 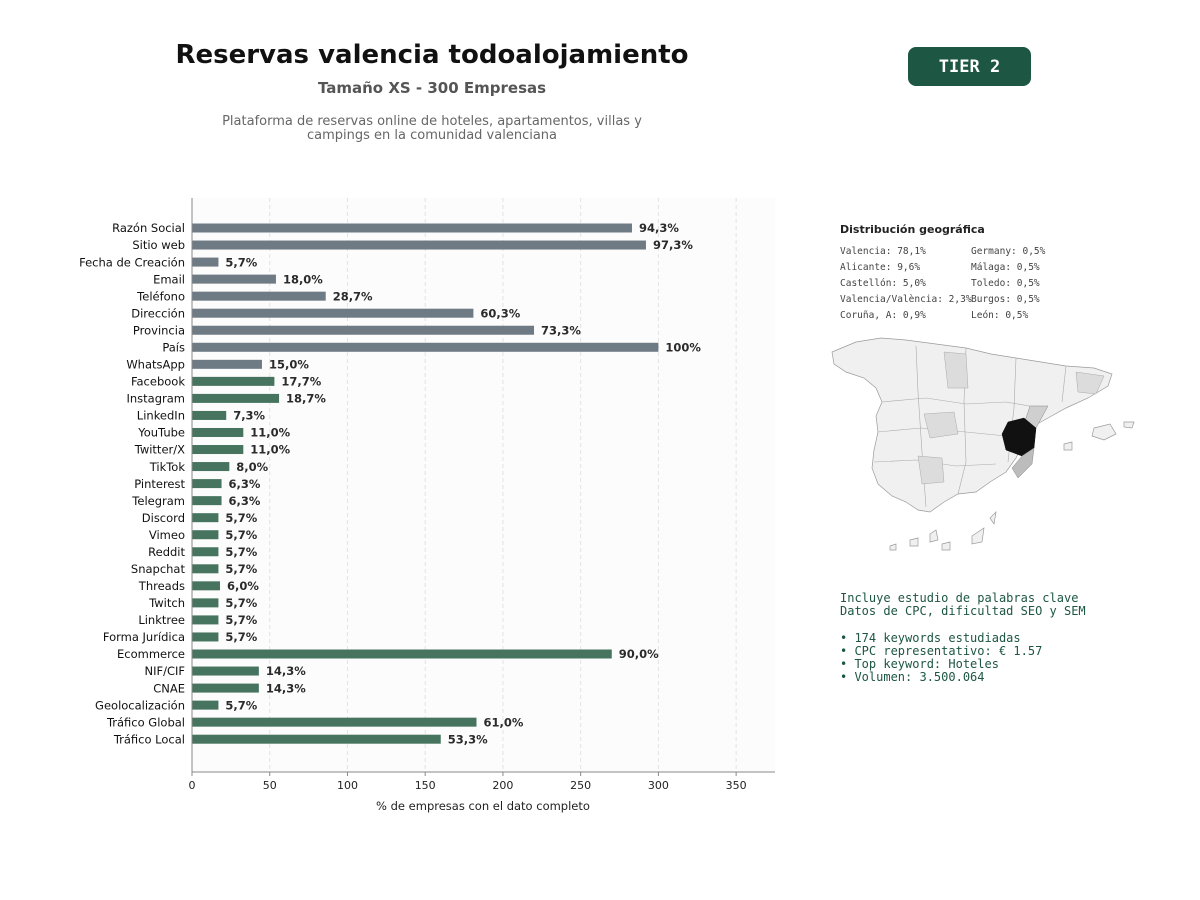 What do you see at coordinates (167, 535) in the screenshot?
I see `category-label: Vimeo` at bounding box center [167, 535].